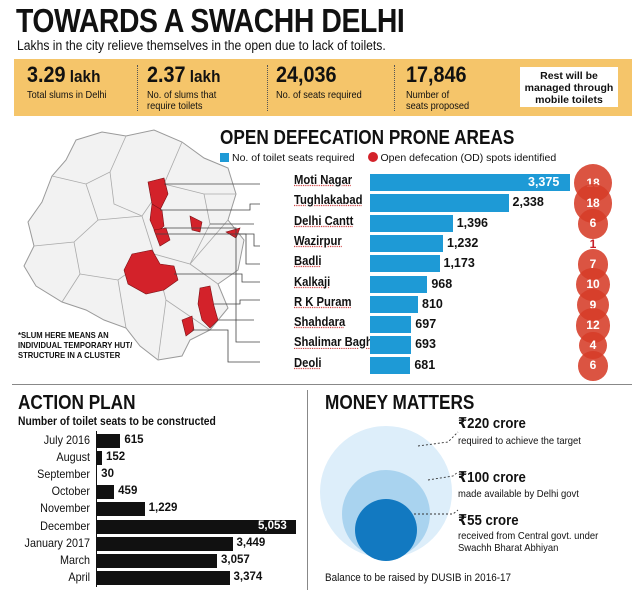 Image resolution: width=640 pixels, height=598 pixels. What do you see at coordinates (308, 261) in the screenshot?
I see `area-label: Badli` at bounding box center [308, 261].